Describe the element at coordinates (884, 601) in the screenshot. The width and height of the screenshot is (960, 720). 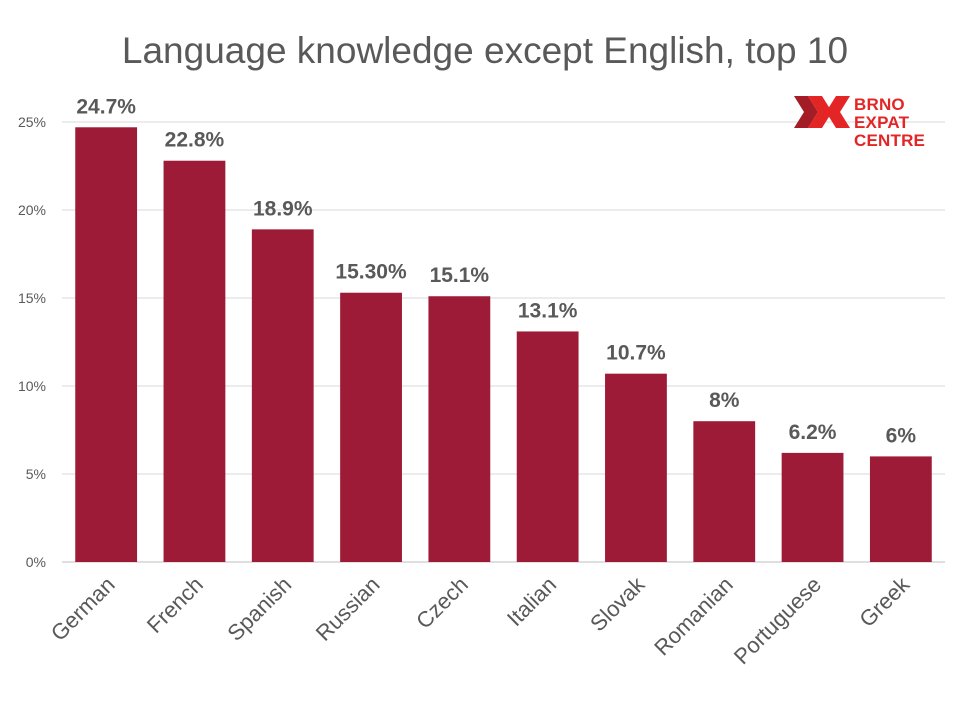
I see `x-tick-label: Greek` at that location.